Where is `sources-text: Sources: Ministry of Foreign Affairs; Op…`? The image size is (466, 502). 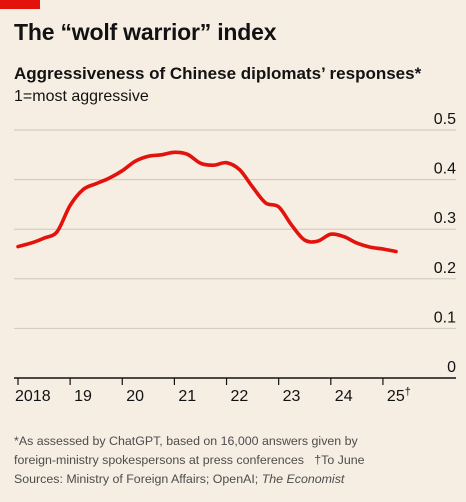 sources-text: Sources: Ministry of Foreign Affairs; Op… is located at coordinates (138, 479).